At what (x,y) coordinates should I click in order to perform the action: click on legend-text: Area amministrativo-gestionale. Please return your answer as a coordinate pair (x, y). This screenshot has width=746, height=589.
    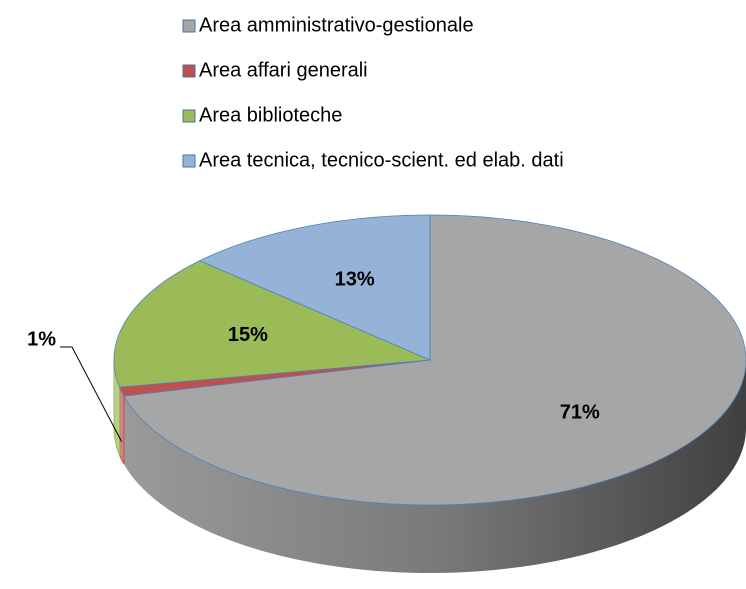
    Looking at the image, I should click on (336, 25).